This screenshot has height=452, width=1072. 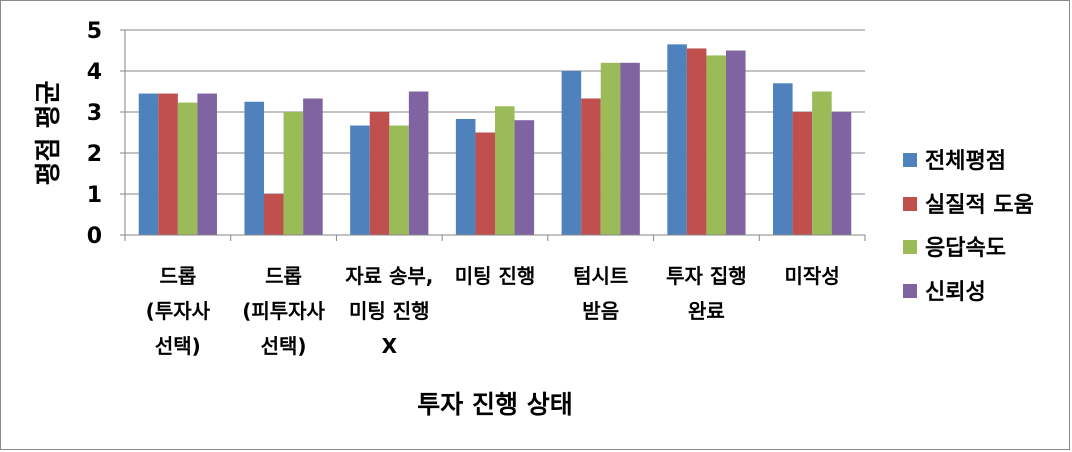 I want to click on legend-item: 전체평점, so click(x=954, y=161).